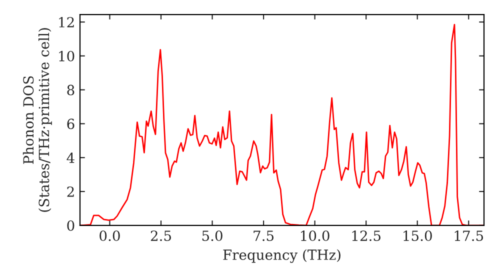 Image resolution: width=500 pixels, height=280 pixels. I want to click on x-tick-label: 0.0, so click(110, 236).